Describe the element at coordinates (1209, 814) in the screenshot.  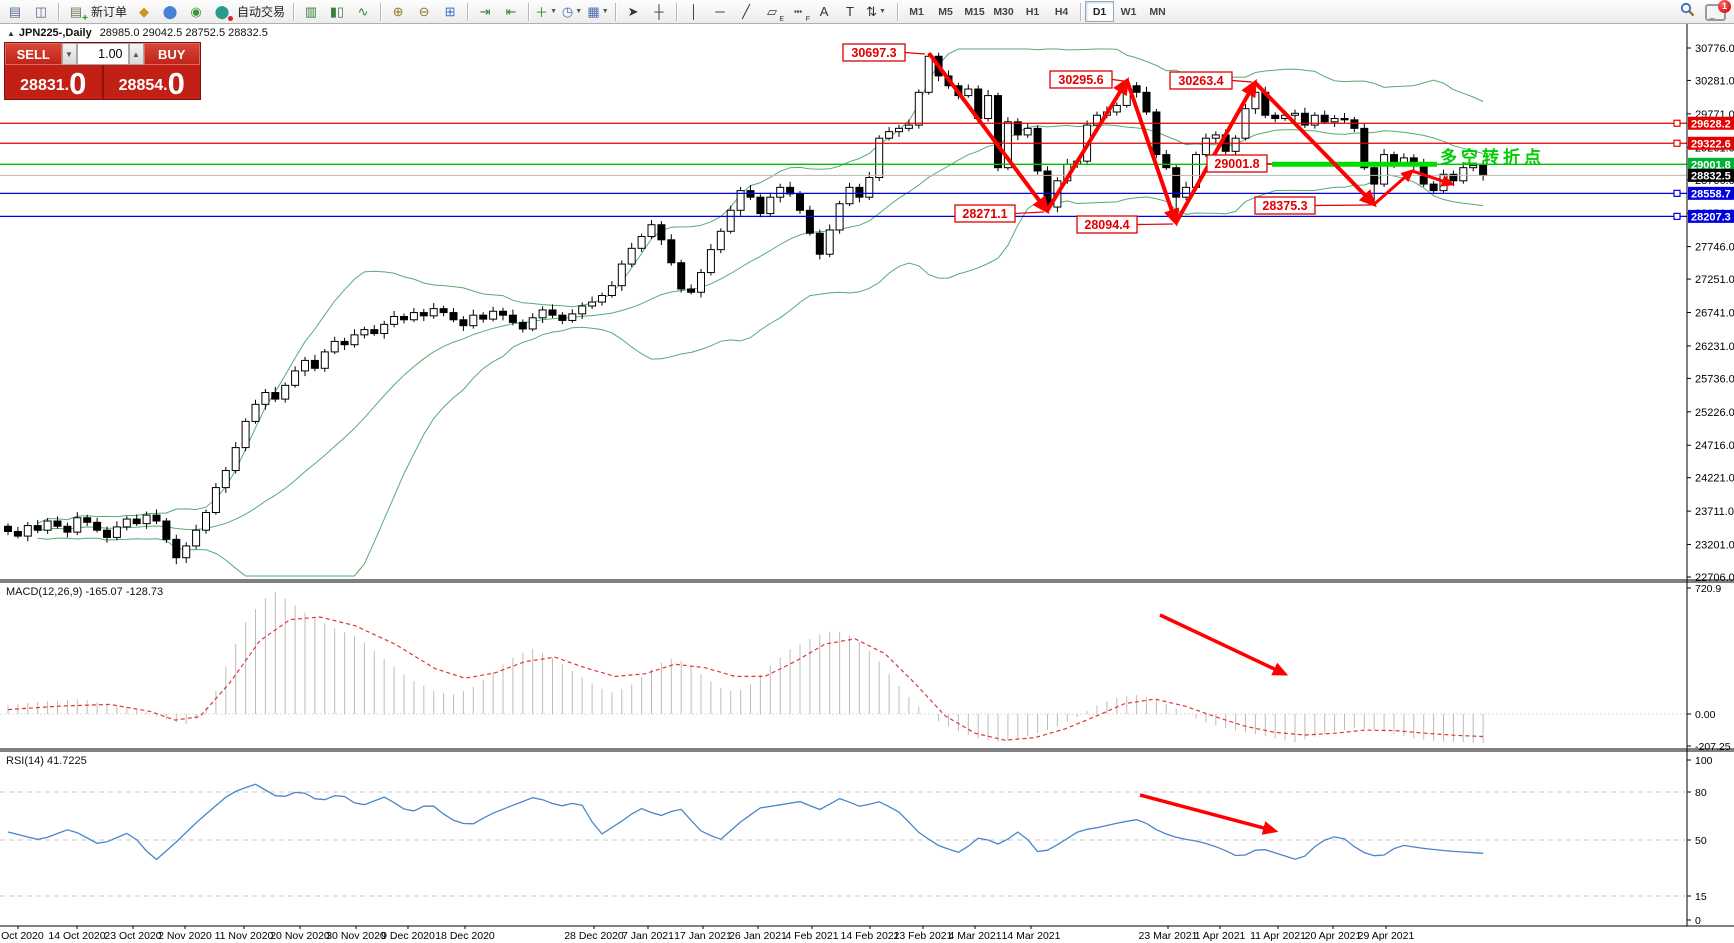
I see `rsi-arrow` at that location.